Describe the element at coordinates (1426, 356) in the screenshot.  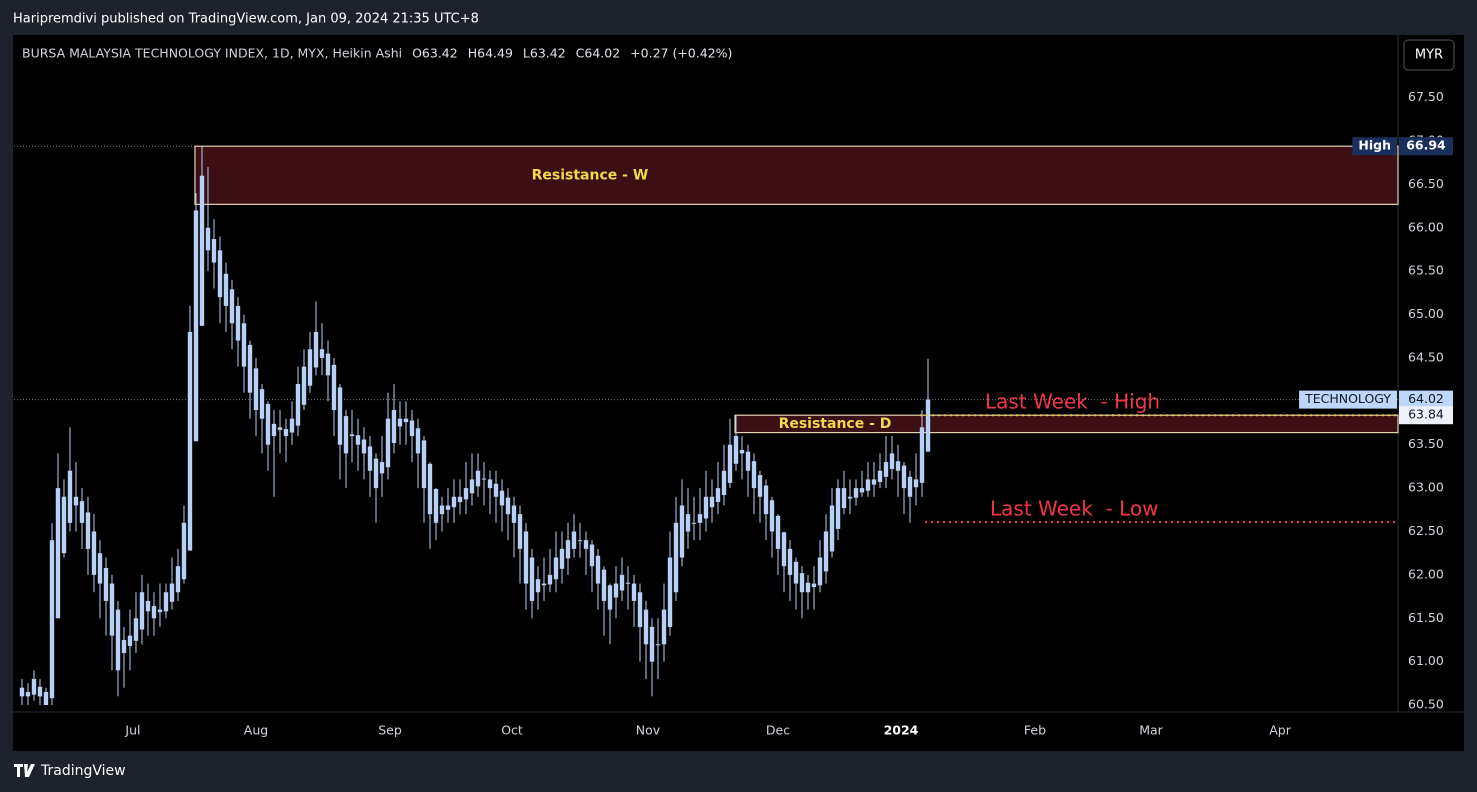
I see `y-tick-label: 64.50` at that location.